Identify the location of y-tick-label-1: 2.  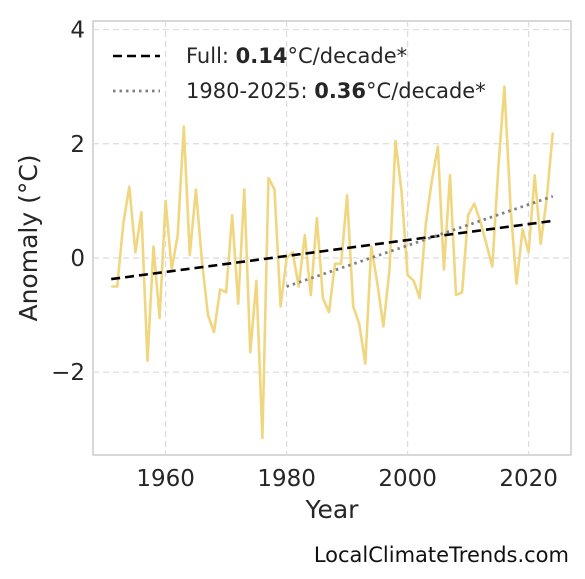
(77, 145).